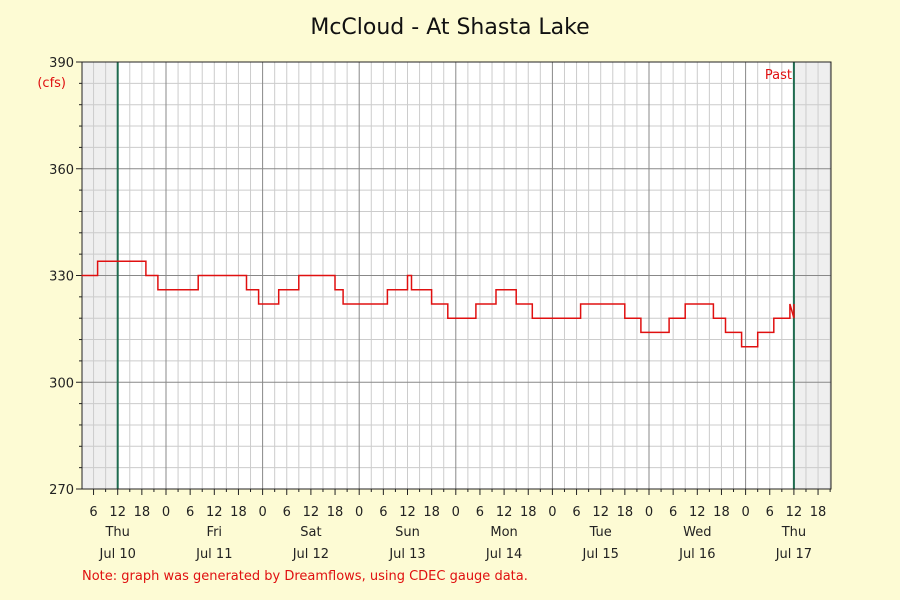 The image size is (900, 600). Describe the element at coordinates (600, 554) in the screenshot. I see `x-date-label: Jul 15` at that location.